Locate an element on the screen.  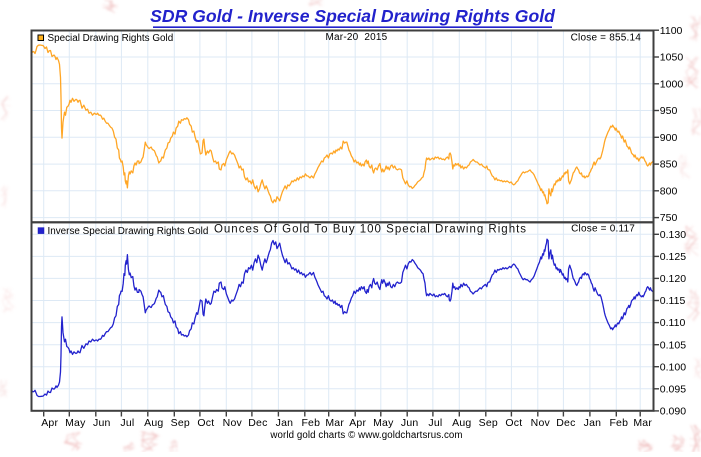
svg-text: 0.100 is located at coordinates (673, 367).